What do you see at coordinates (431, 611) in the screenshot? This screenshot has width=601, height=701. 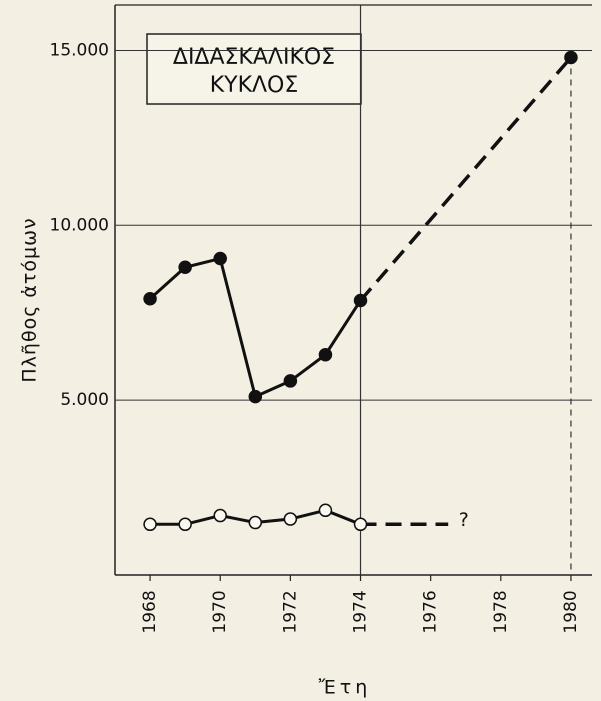 I see `x-tick-label: 1976` at bounding box center [431, 611].